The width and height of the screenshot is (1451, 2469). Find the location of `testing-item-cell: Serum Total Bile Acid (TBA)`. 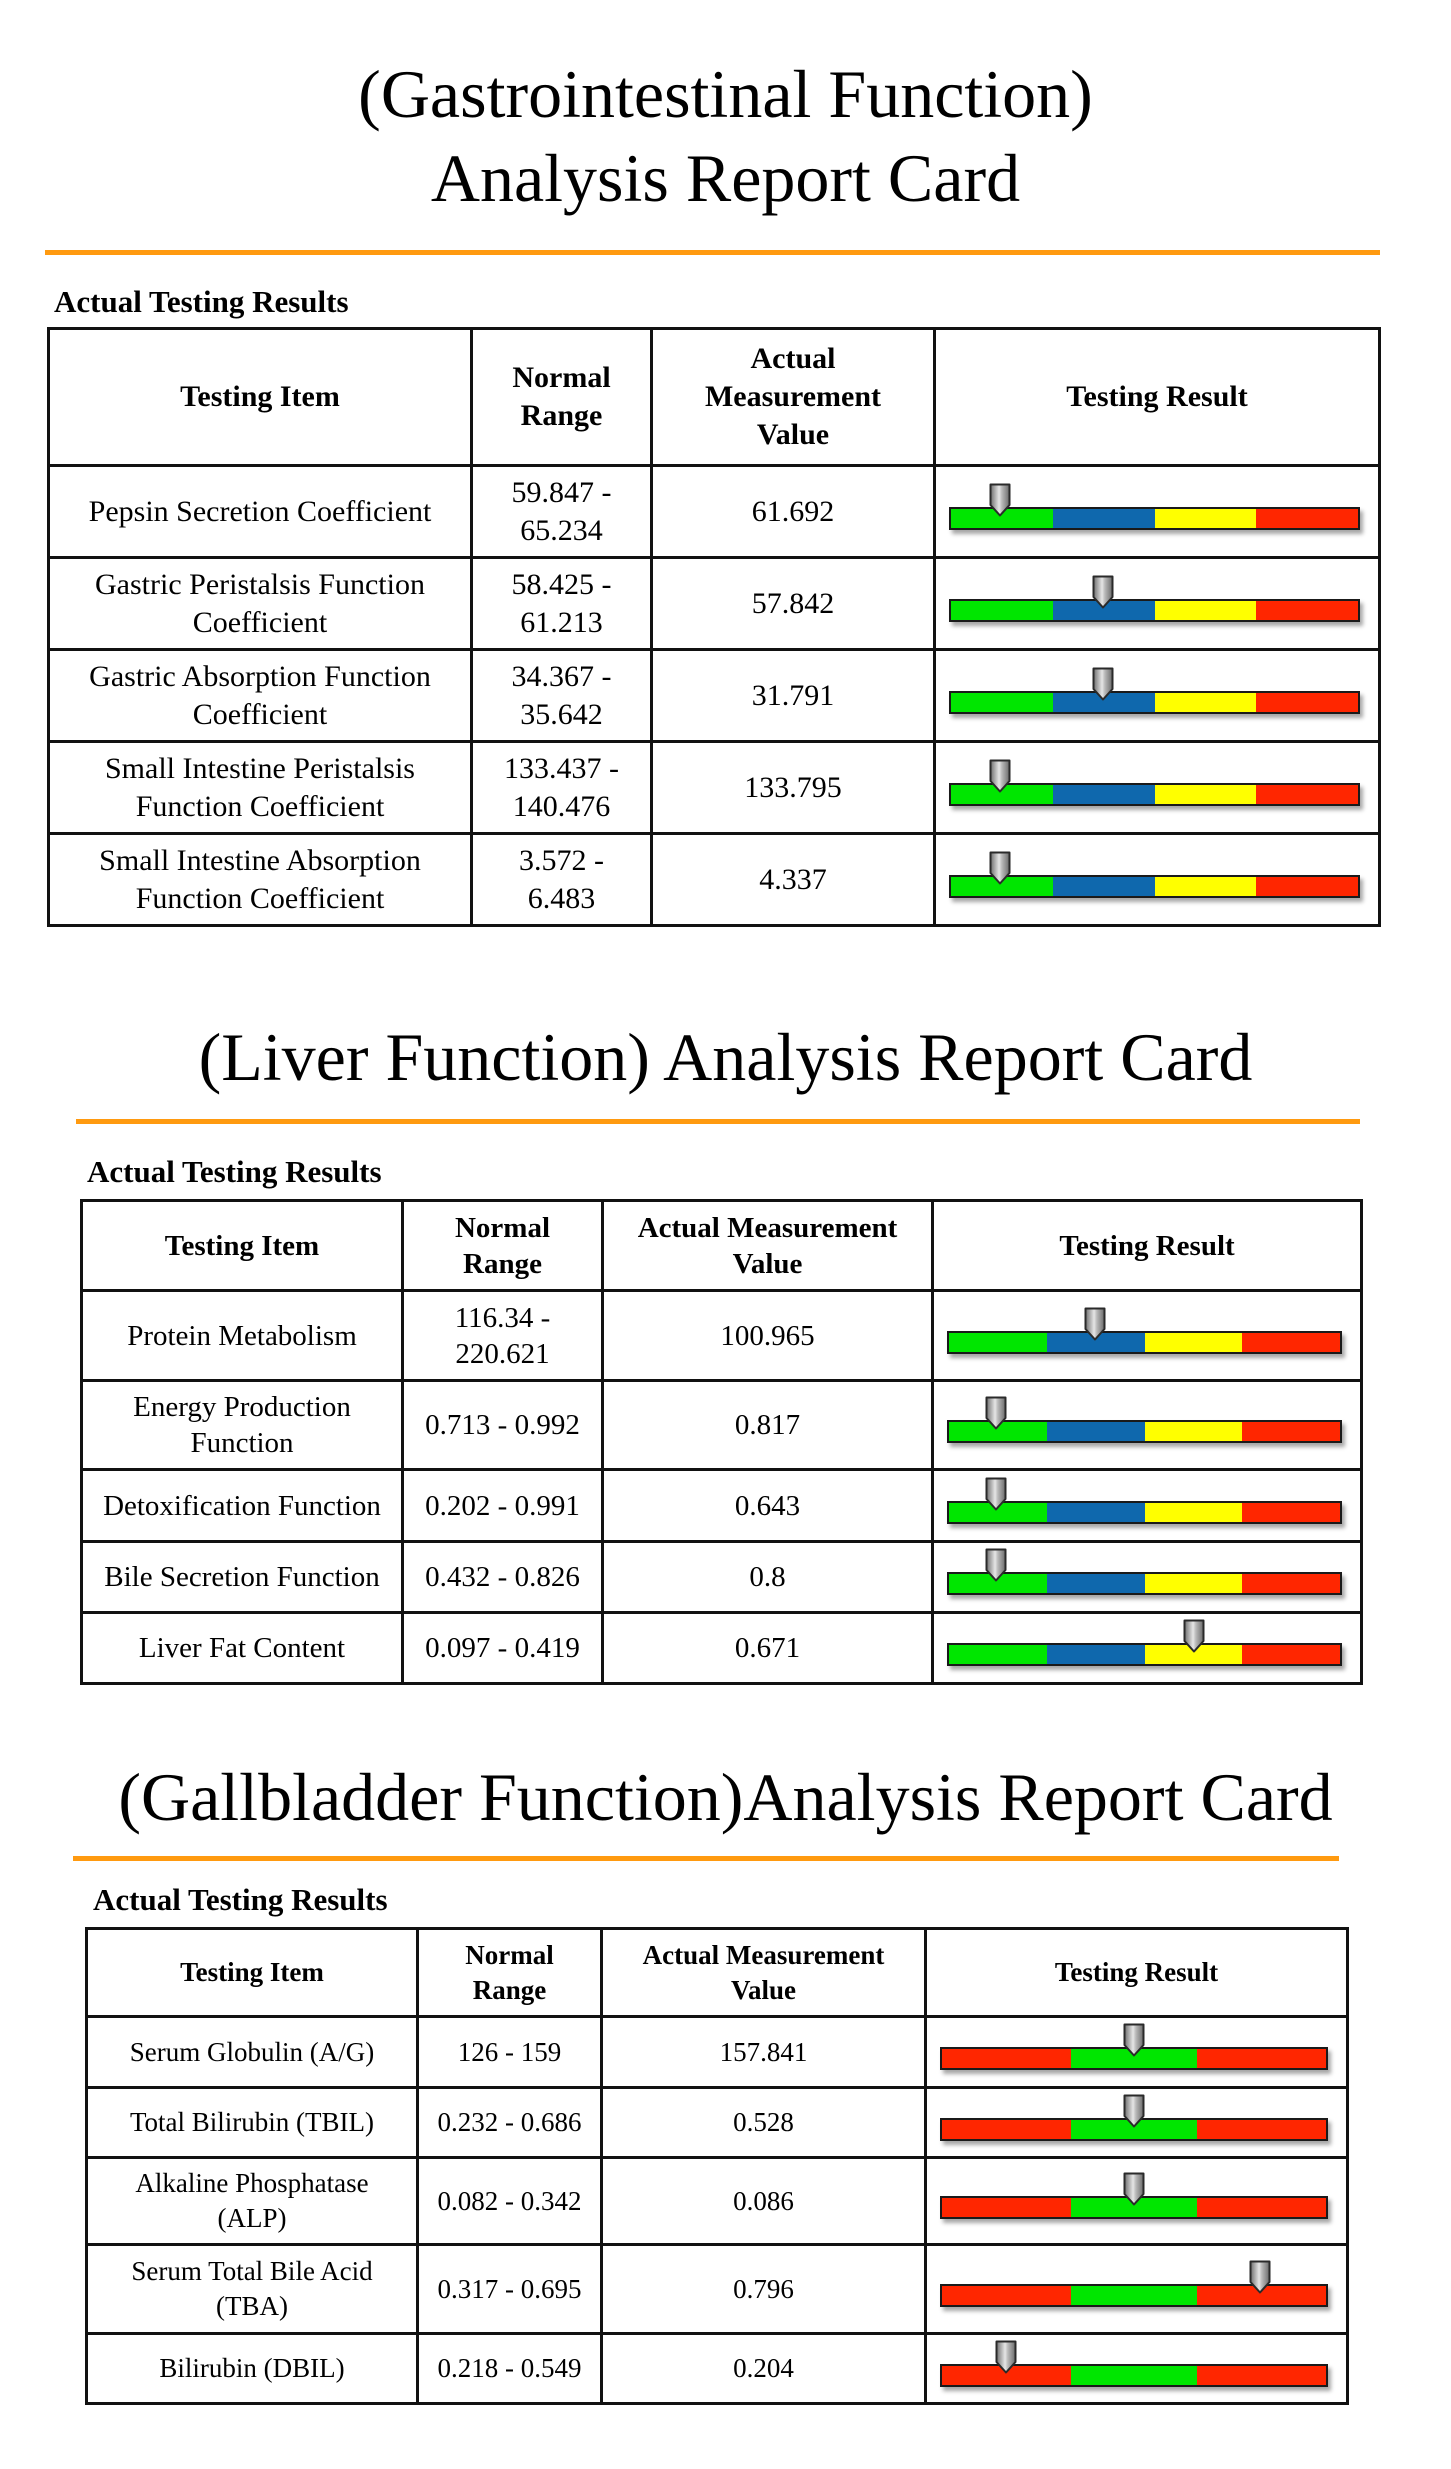

testing-item-cell: Serum Total Bile Acid (TBA) is located at coordinates (252, 2289).